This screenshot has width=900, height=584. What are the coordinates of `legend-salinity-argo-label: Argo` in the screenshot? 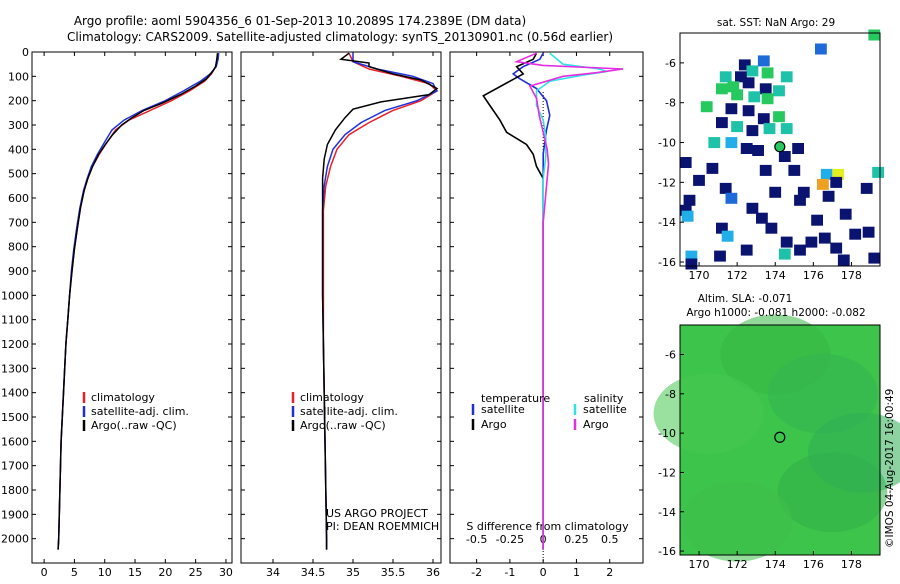 It's located at (596, 424).